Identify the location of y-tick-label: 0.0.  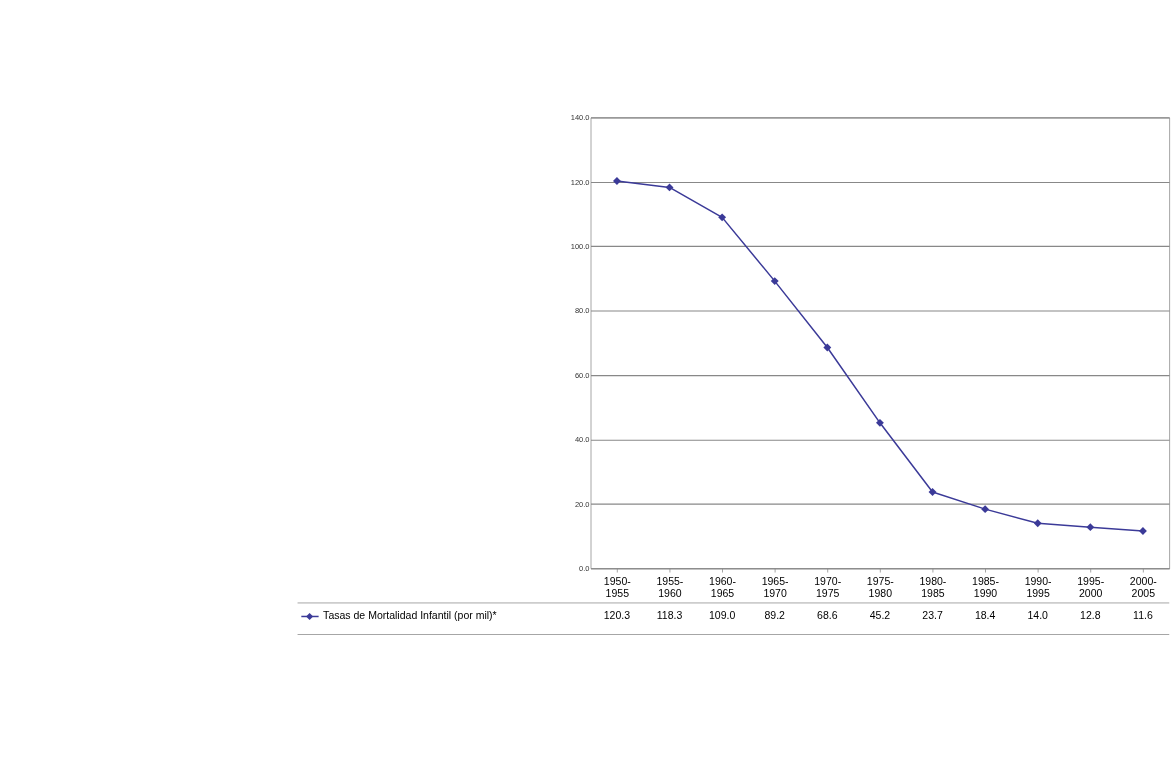
(584, 569).